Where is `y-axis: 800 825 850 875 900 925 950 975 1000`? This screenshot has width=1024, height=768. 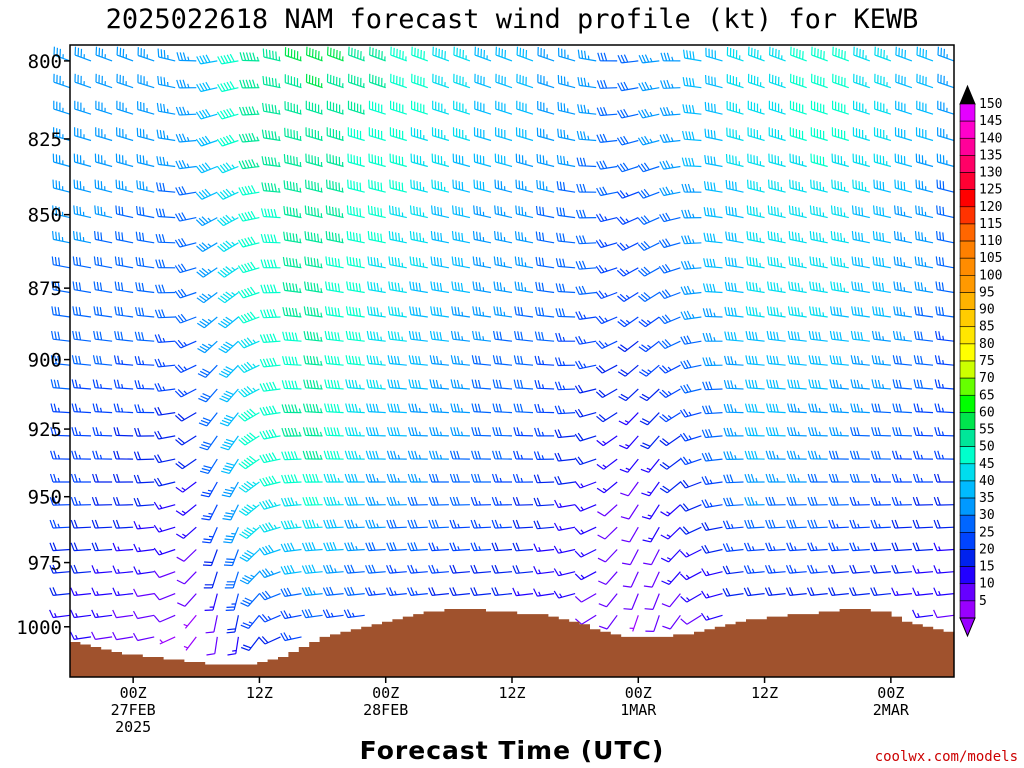 y-axis: 800 825 850 875 900 925 950 975 1000 is located at coordinates (43, 345).